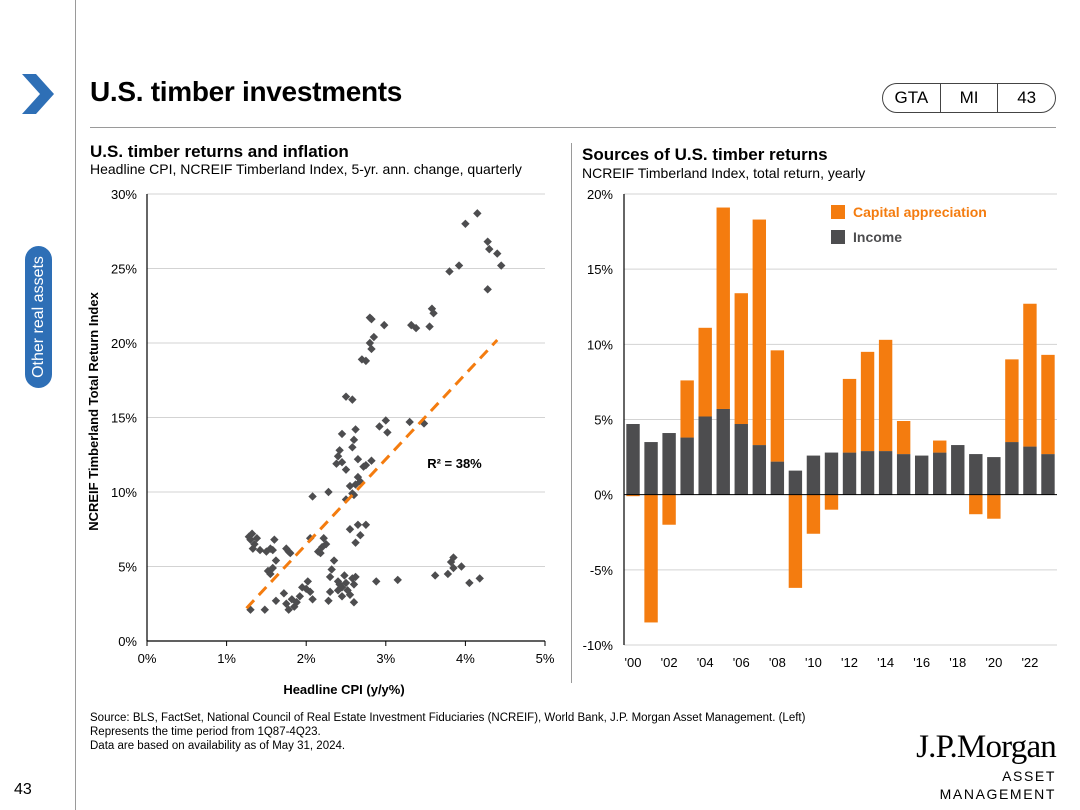 The image size is (1080, 810). I want to click on x-tick-label: '06, so click(741, 662).